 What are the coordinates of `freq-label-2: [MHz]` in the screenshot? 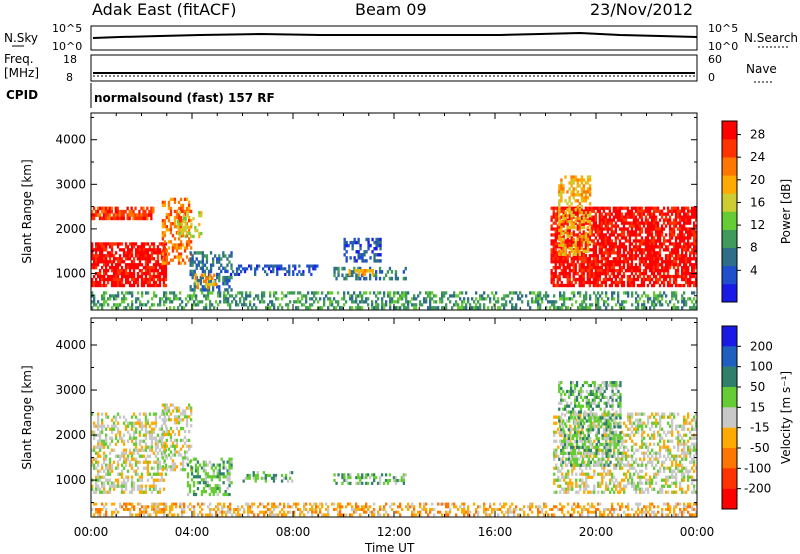 It's located at (21, 73).